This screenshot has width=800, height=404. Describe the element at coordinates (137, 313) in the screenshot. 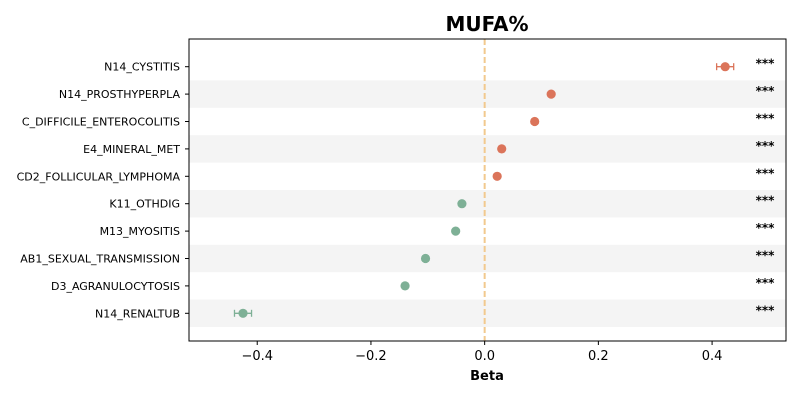

I see `y-tick-label: N14_RENALTUB` at that location.